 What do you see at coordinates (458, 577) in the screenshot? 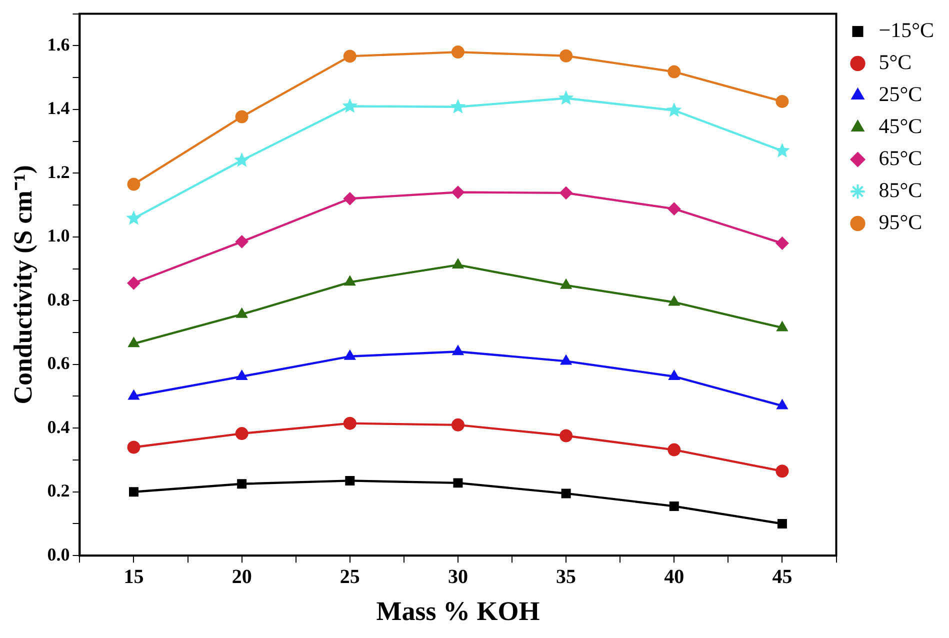
I see `x-tick-label: 30` at bounding box center [458, 577].